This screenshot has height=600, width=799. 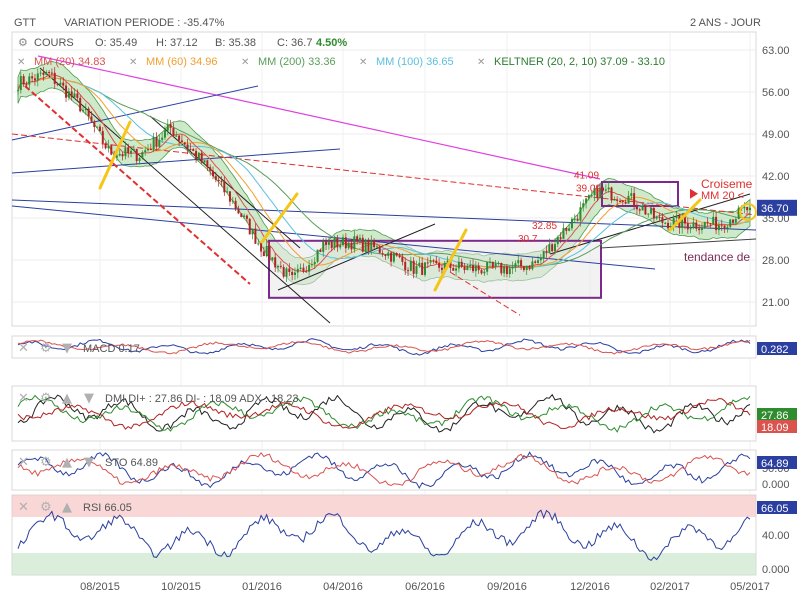 What do you see at coordinates (415, 62) in the screenshot?
I see `legend-entry: MM (100) 36.65` at bounding box center [415, 62].